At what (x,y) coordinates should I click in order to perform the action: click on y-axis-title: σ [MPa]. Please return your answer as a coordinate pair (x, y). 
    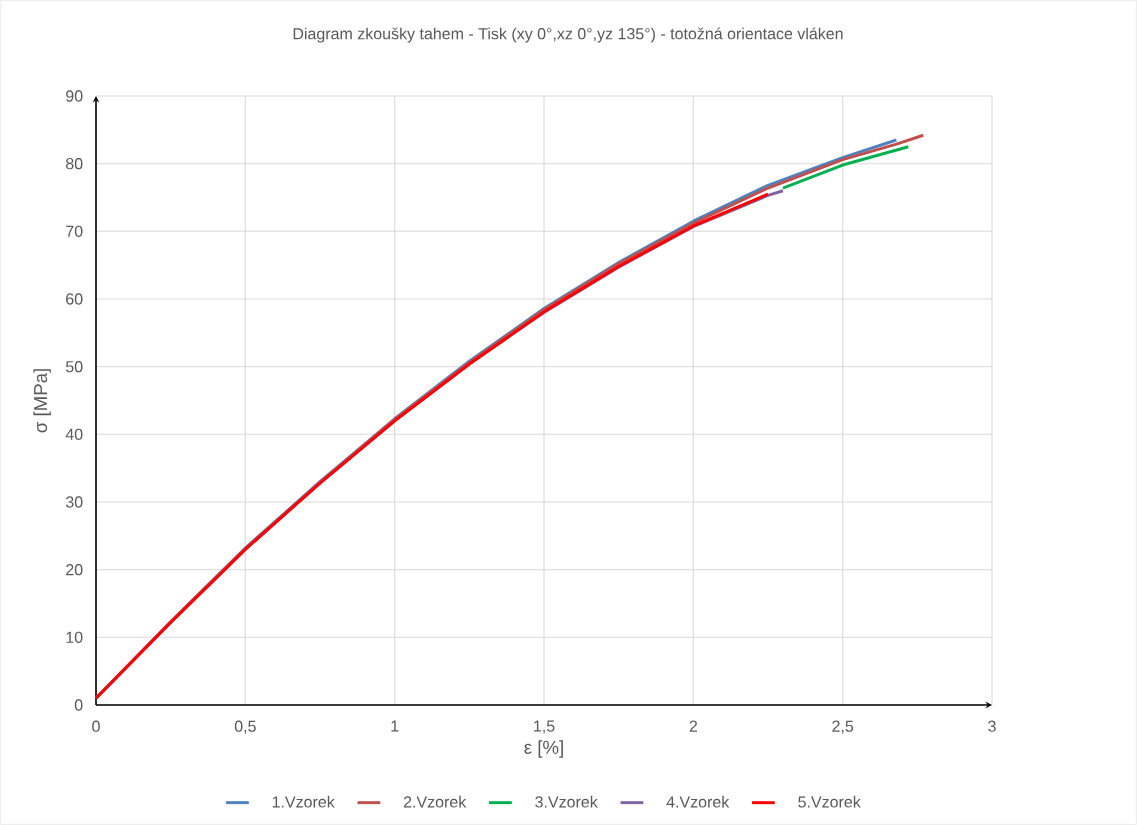
    Looking at the image, I should click on (42, 401).